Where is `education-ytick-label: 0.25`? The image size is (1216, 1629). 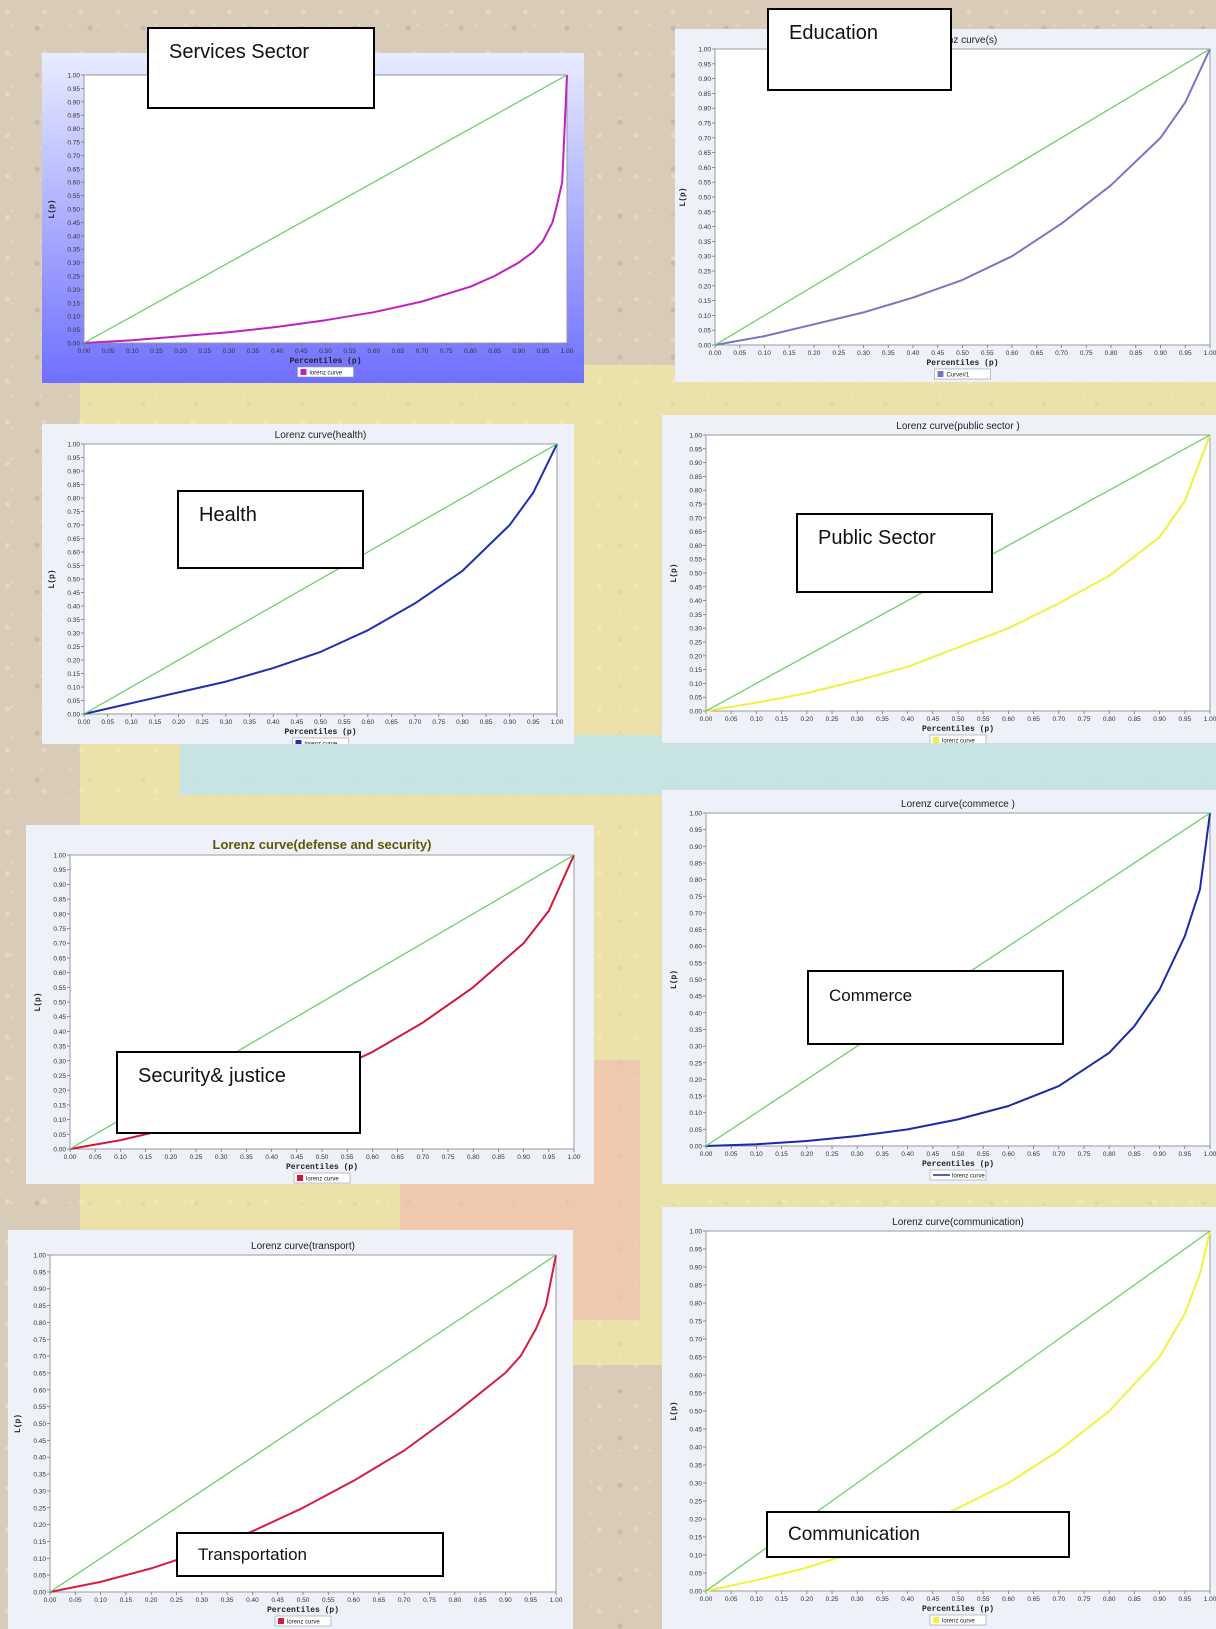 education-ytick-label: 0.25 is located at coordinates (704, 272).